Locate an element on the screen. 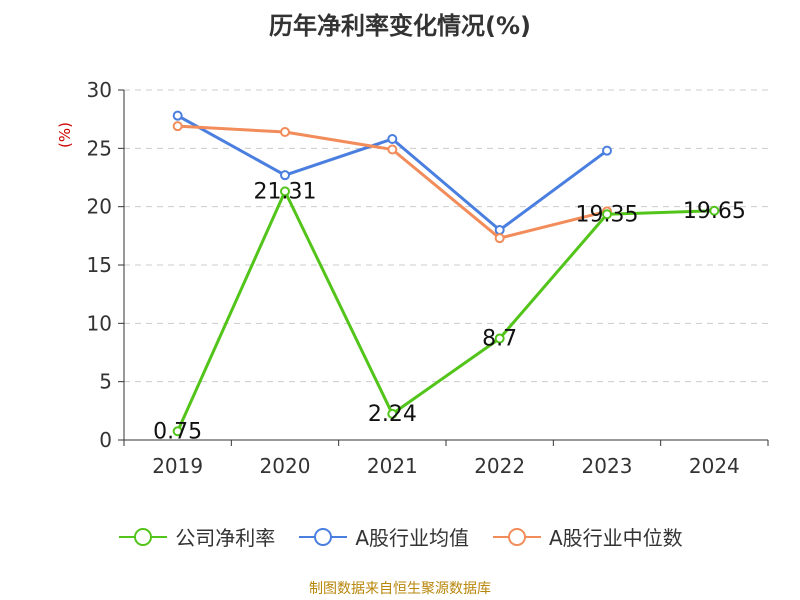  legend-item-net-margin: 公司净利率 is located at coordinates (196, 536).